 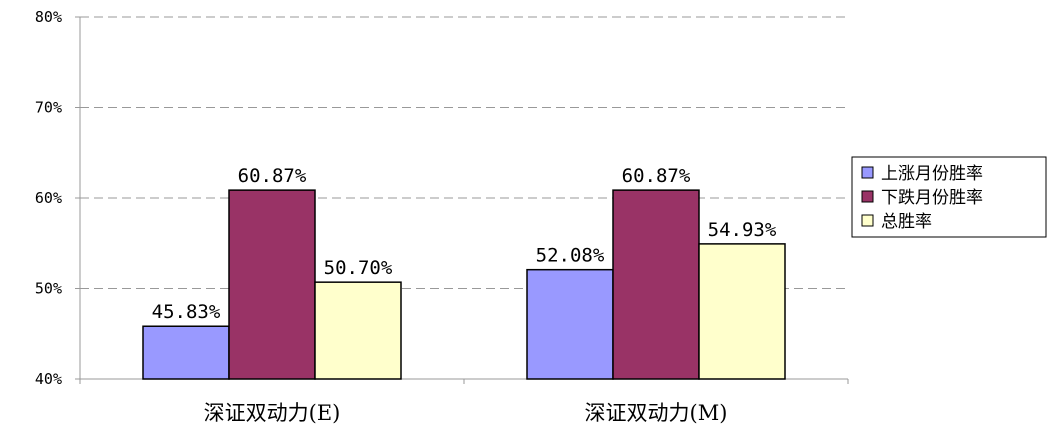 What do you see at coordinates (742, 230) in the screenshot?
I see `data-label: 54.93%` at bounding box center [742, 230].